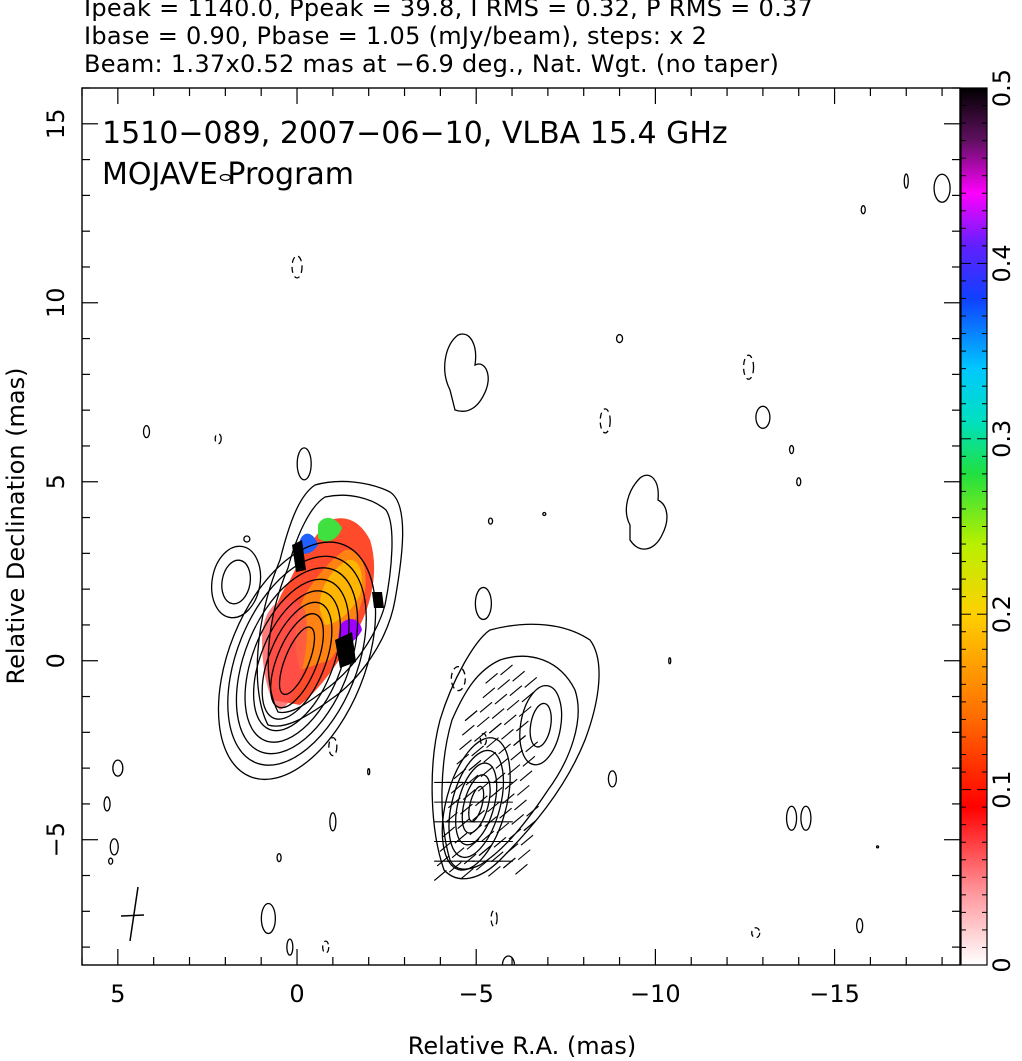  What do you see at coordinates (415, 133) in the screenshot?
I see `plot-title-line-1: 1510−089, 2007−06−10, VLBA 15.4 GHz` at bounding box center [415, 133].